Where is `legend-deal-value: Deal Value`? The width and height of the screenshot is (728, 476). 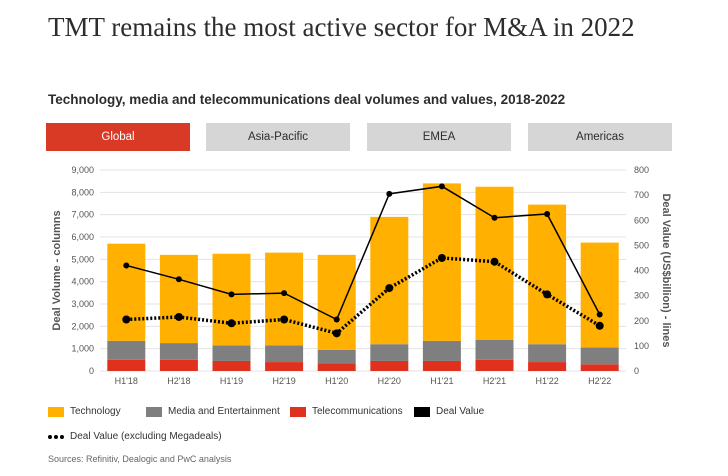
legend-deal-value: Deal Value is located at coordinates (449, 411).